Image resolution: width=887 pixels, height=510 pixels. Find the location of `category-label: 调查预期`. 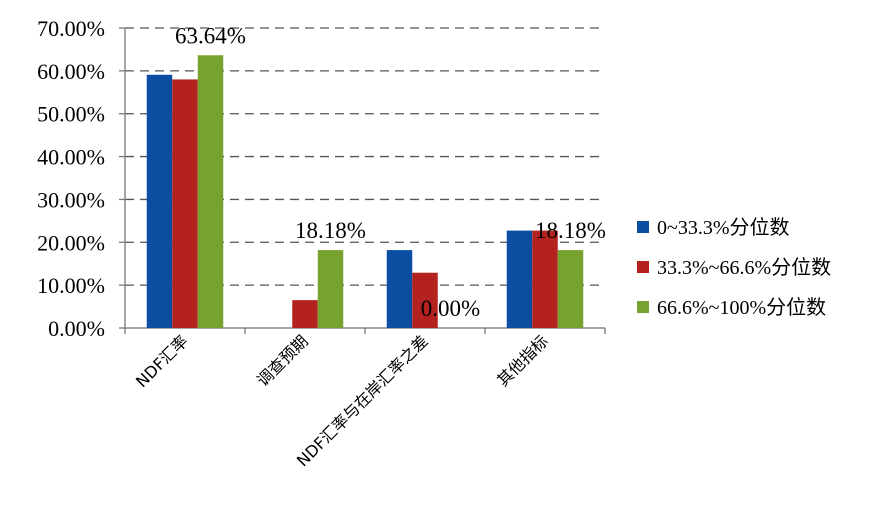

category-label: 调查预期 is located at coordinates (282, 360).